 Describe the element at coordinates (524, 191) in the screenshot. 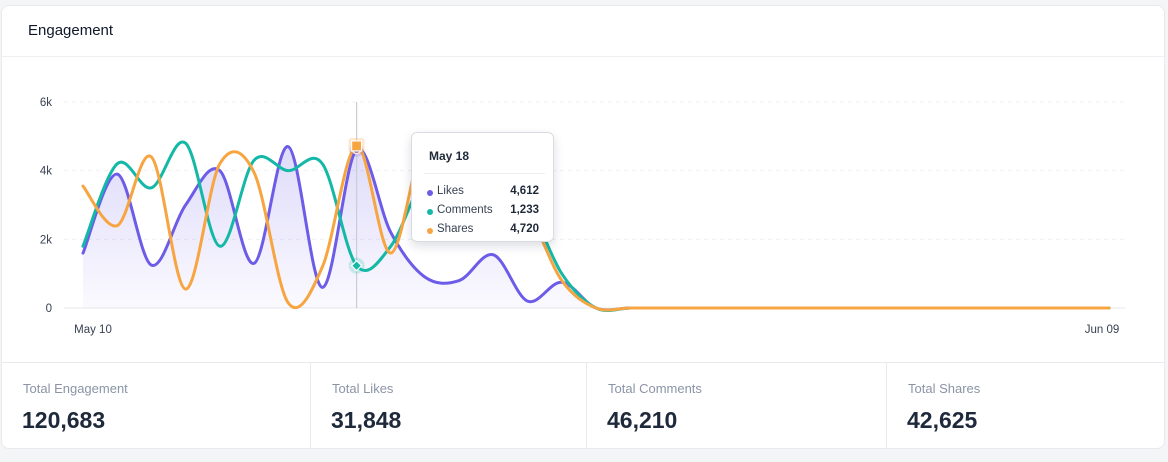

I see `tooltip-value: 4,612` at that location.